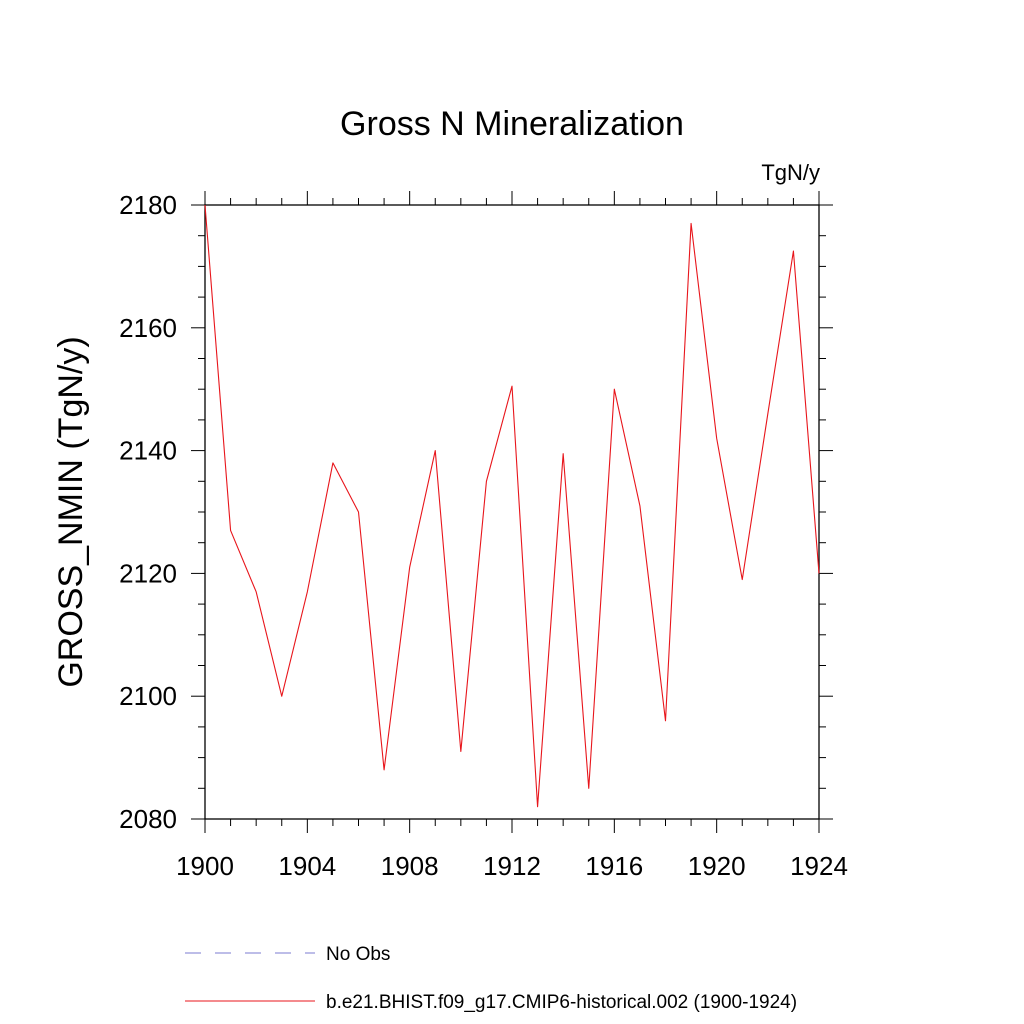  Describe the element at coordinates (512, 124) in the screenshot. I see `chart-title: Gross N Mineralization` at that location.